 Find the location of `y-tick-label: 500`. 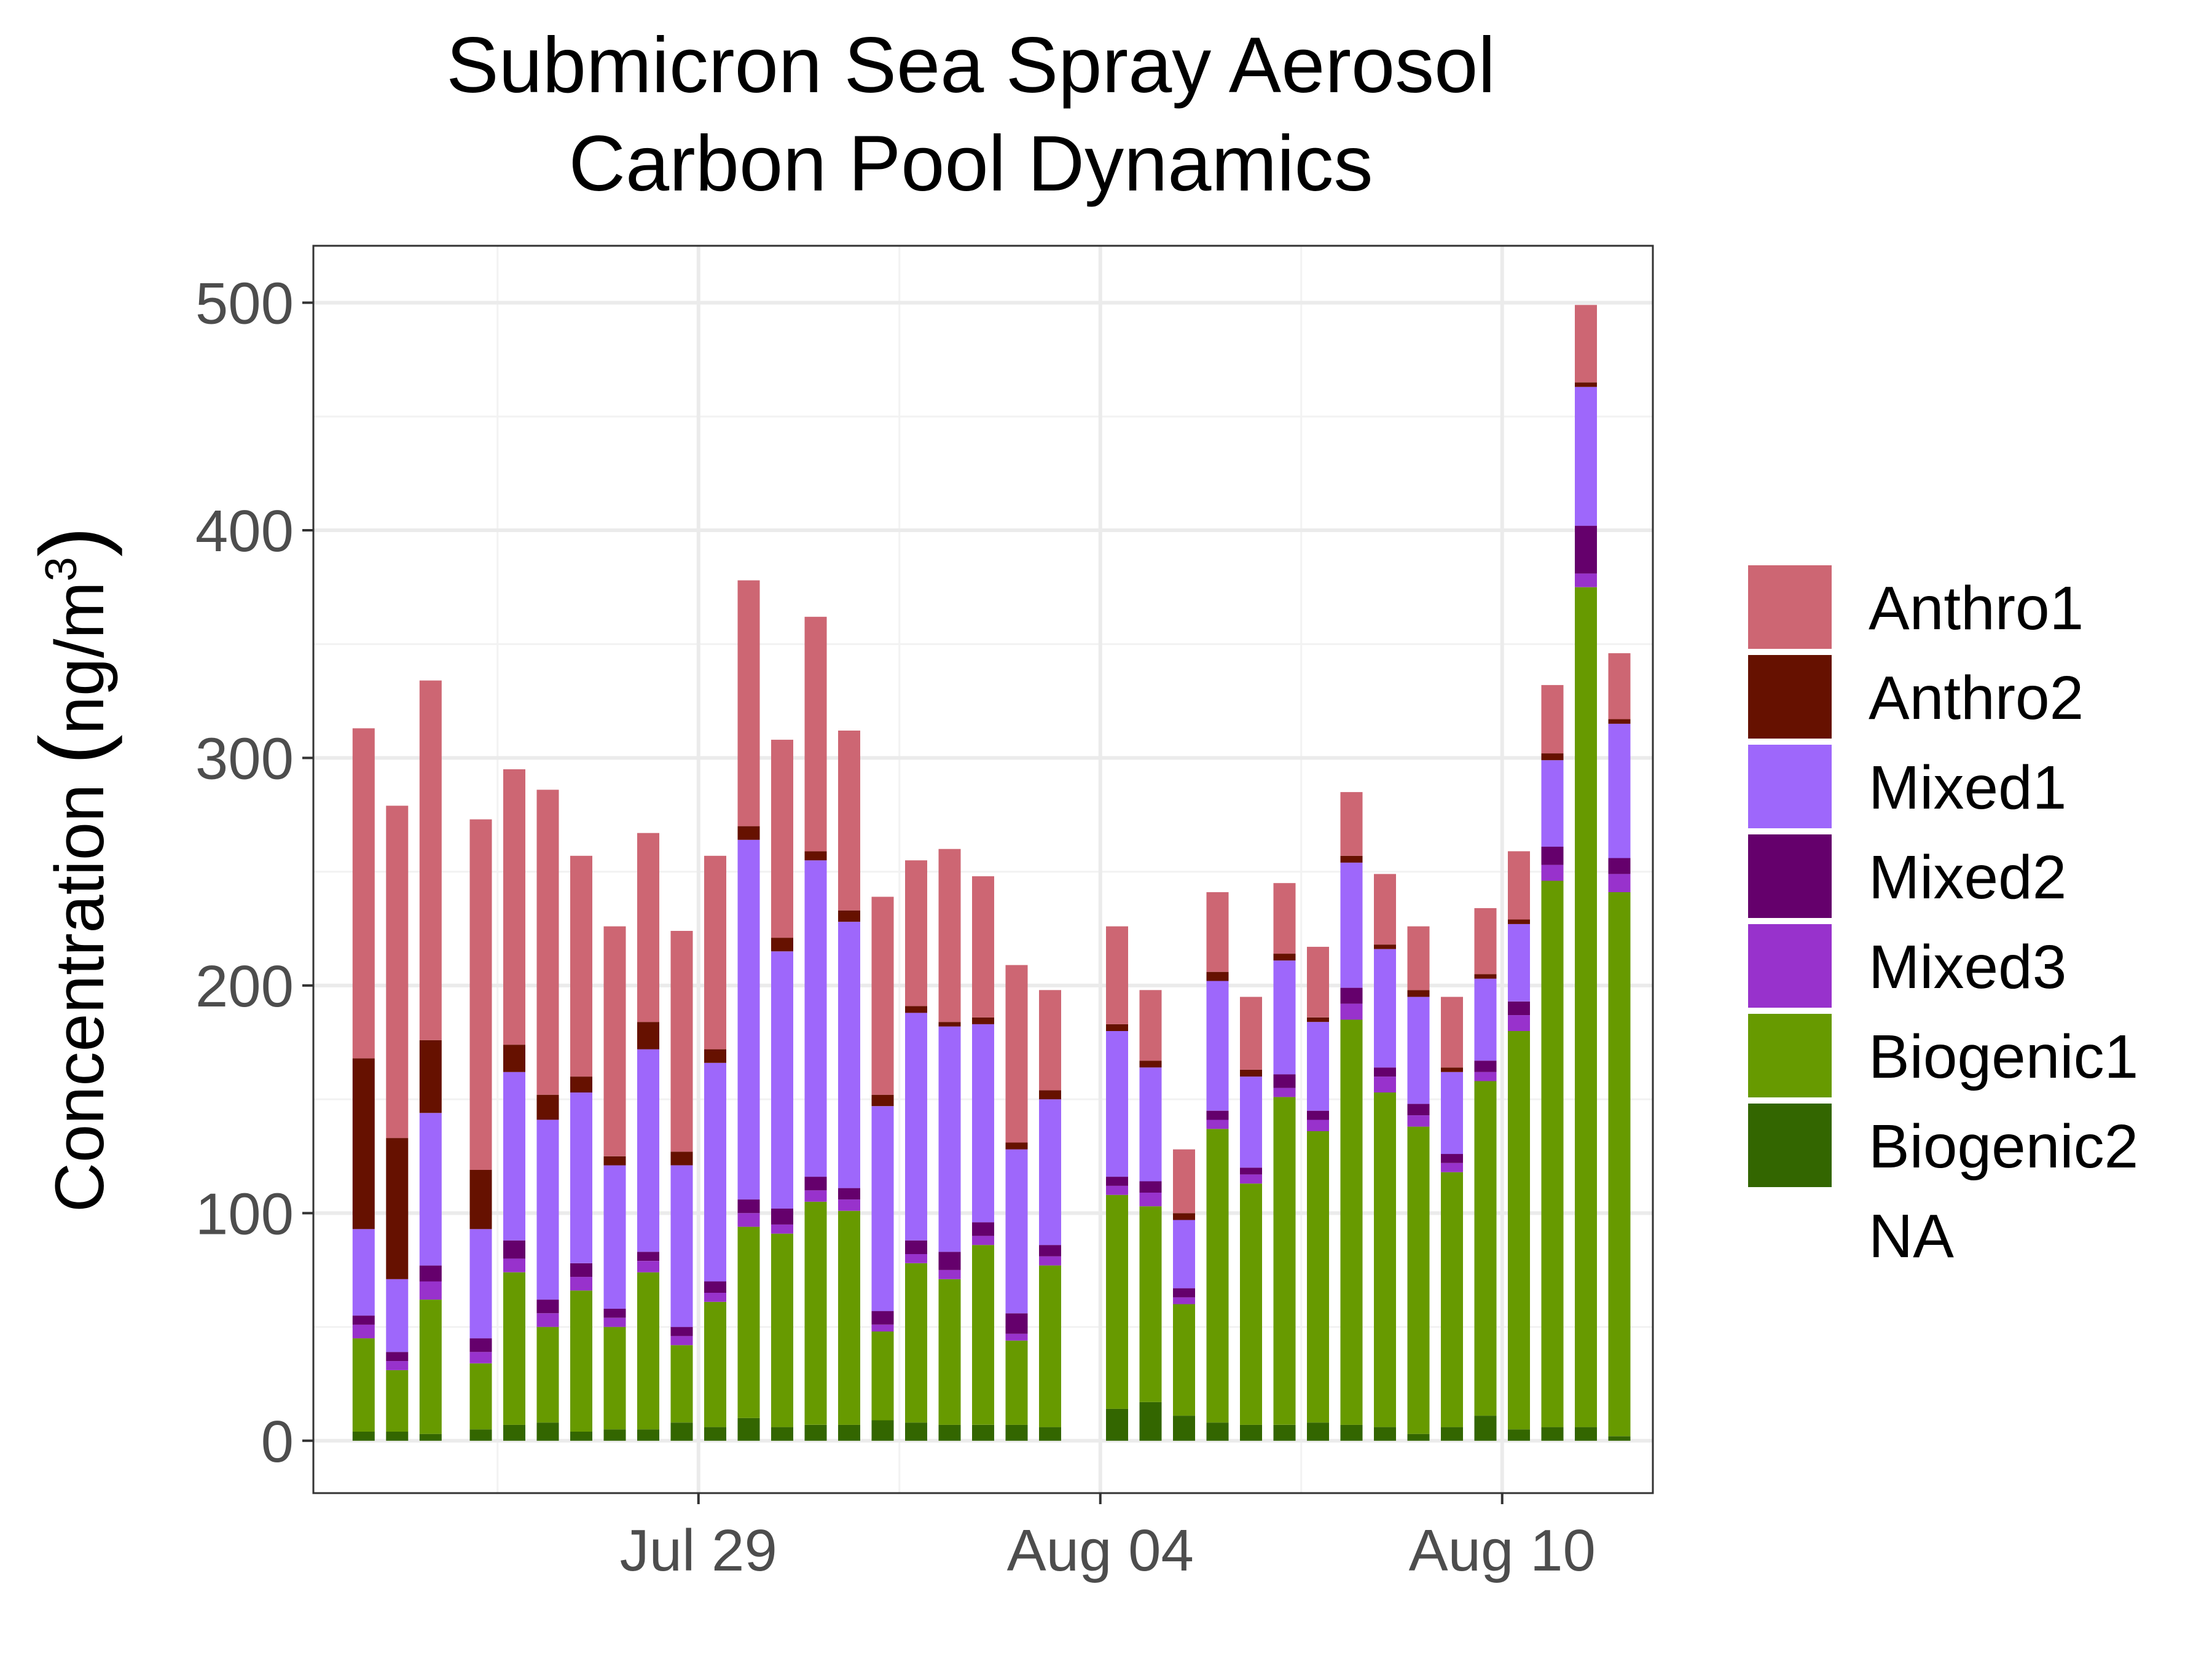

y-tick-label: 500 is located at coordinates (244, 304).